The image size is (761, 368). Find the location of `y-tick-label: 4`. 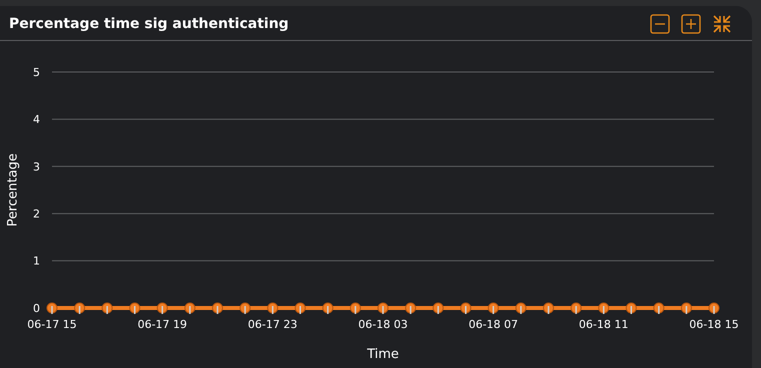

y-tick-label: 4 is located at coordinates (36, 119).